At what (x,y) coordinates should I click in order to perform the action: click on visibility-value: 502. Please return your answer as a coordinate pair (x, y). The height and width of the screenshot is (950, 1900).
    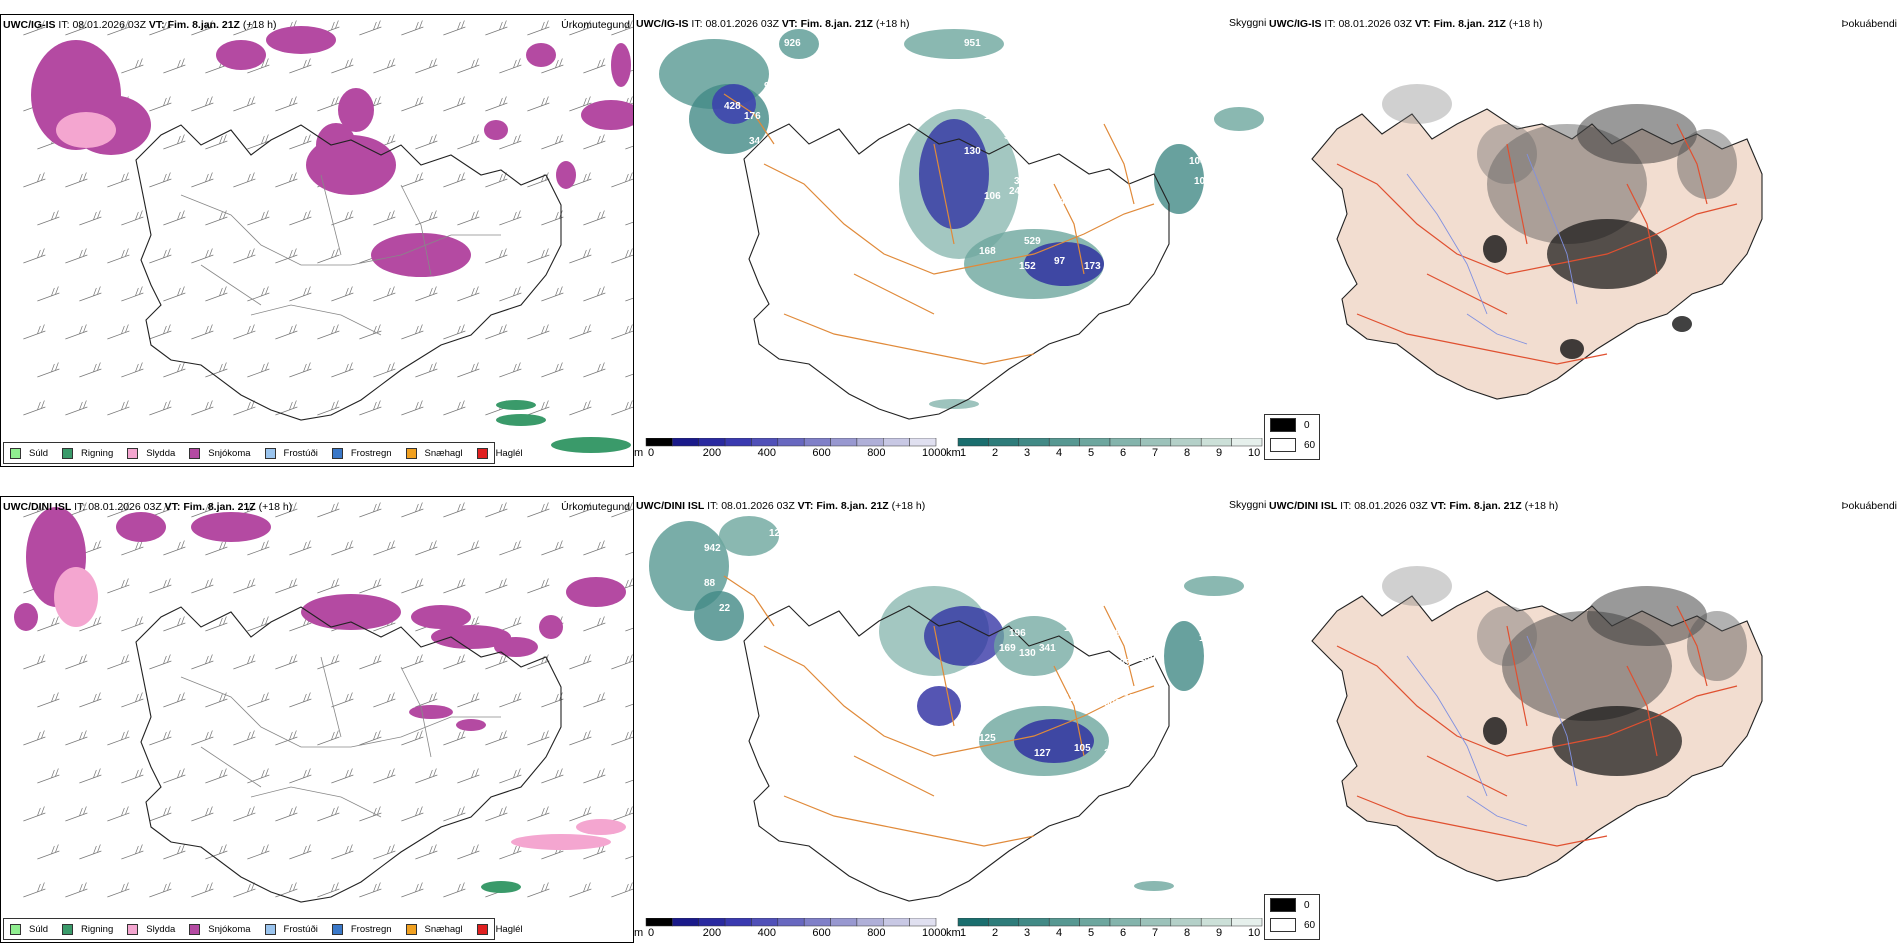
    Looking at the image, I should click on (1012, 136).